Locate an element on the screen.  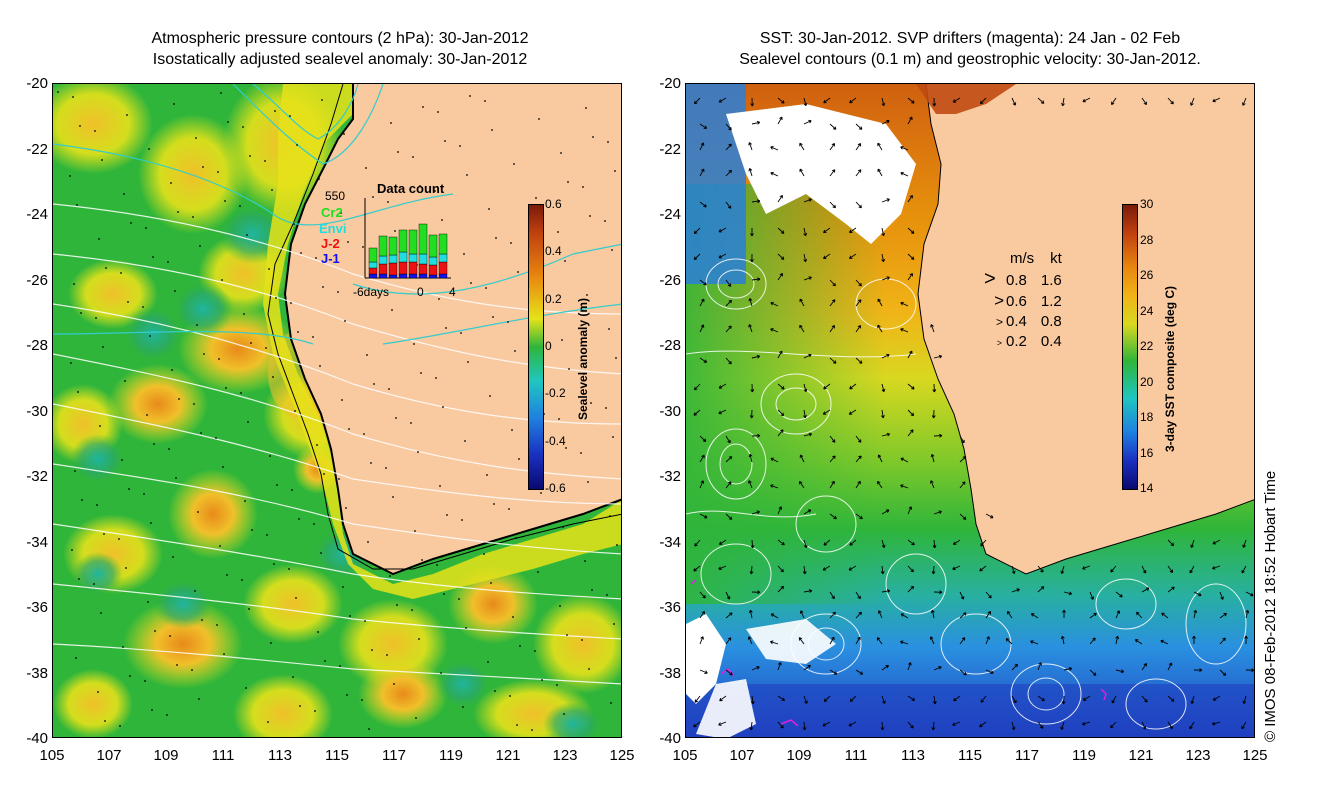
right-y-axis-tick: -36 is located at coordinates (670, 607).